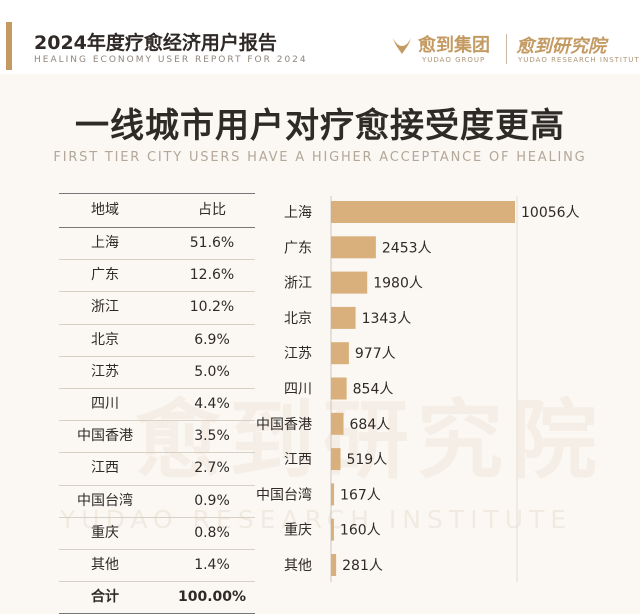 The image size is (640, 614). What do you see at coordinates (9, 46) in the screenshot?
I see `header-accent-bar` at bounding box center [9, 46].